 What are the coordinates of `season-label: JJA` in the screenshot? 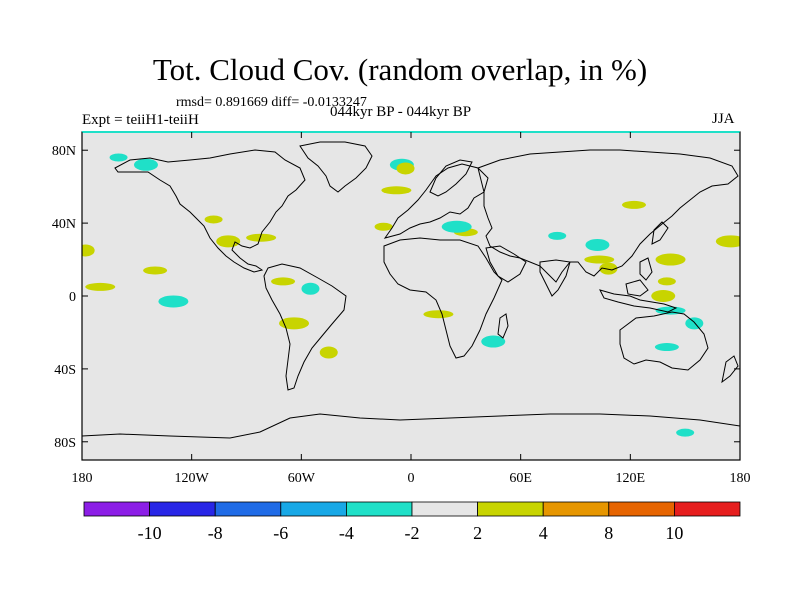 It's located at (723, 119).